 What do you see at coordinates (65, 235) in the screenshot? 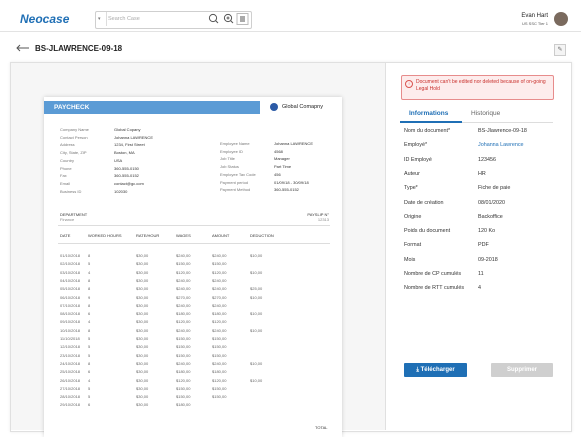
I see `table-header: DATE` at bounding box center [65, 235].